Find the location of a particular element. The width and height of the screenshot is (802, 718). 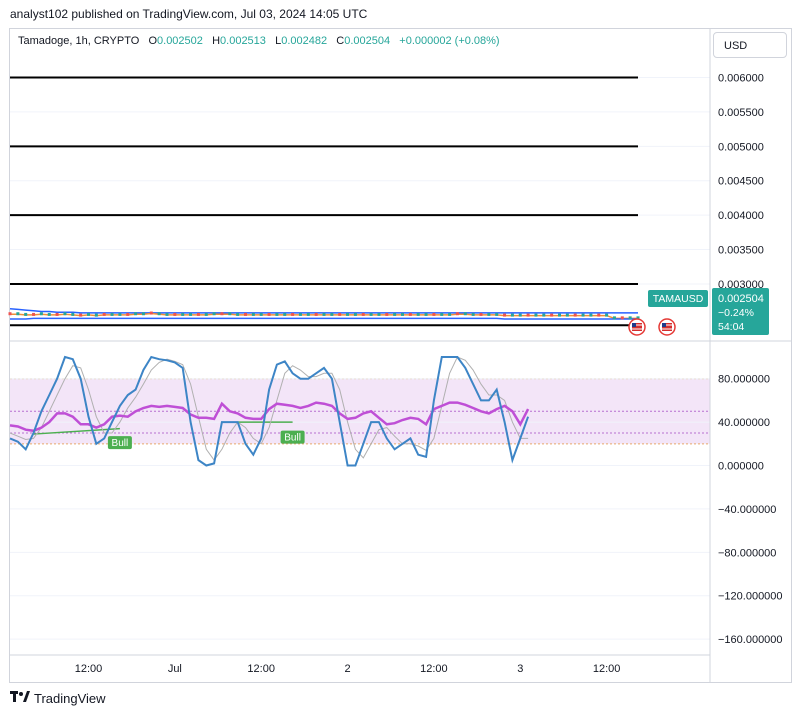

tradingview-footer: TradingView is located at coordinates (58, 698).